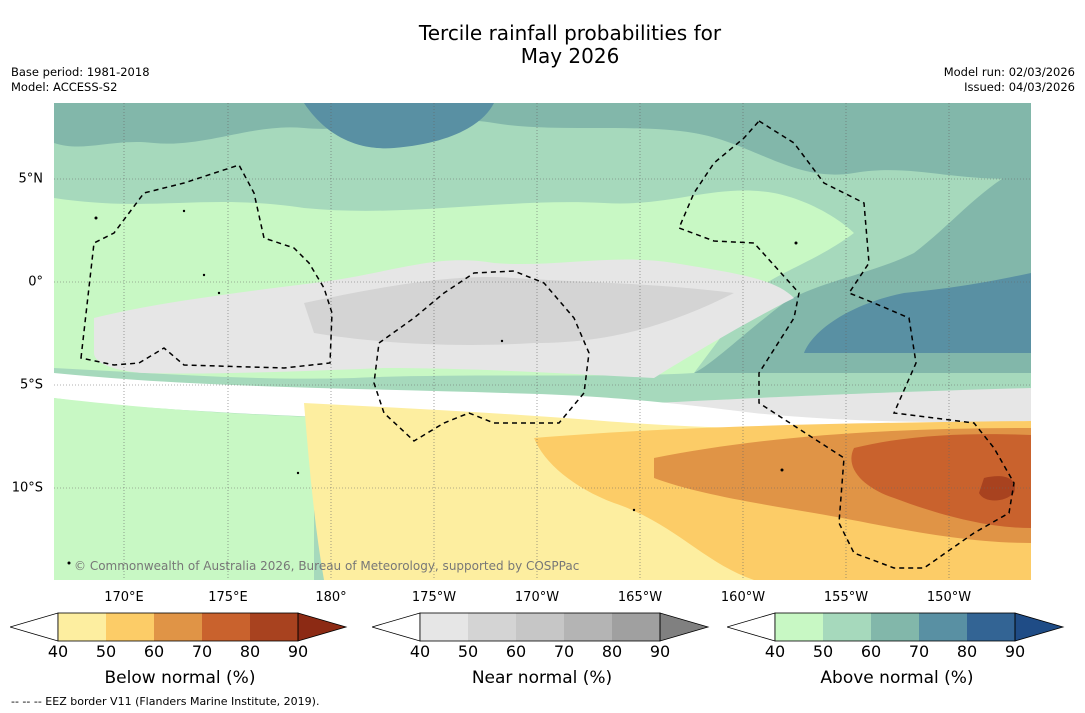 The image size is (1085, 713). I want to click on field-above-70-top, so click(399, 126).